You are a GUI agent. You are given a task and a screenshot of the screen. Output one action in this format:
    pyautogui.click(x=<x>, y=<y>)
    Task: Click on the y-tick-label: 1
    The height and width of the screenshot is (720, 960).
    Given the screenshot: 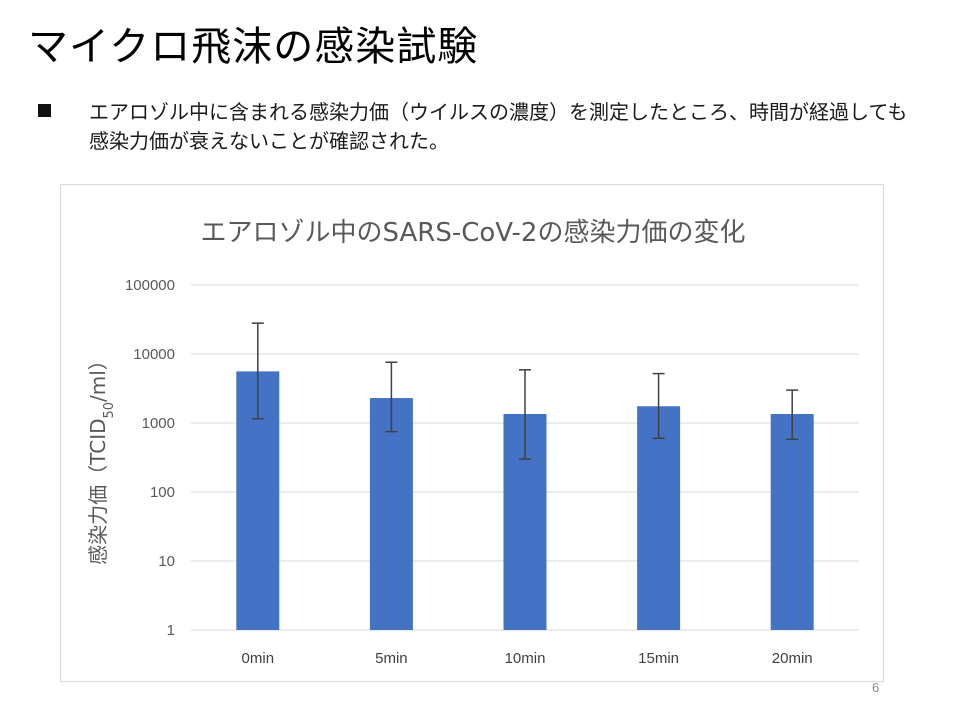 What is the action you would take?
    pyautogui.click(x=171, y=630)
    